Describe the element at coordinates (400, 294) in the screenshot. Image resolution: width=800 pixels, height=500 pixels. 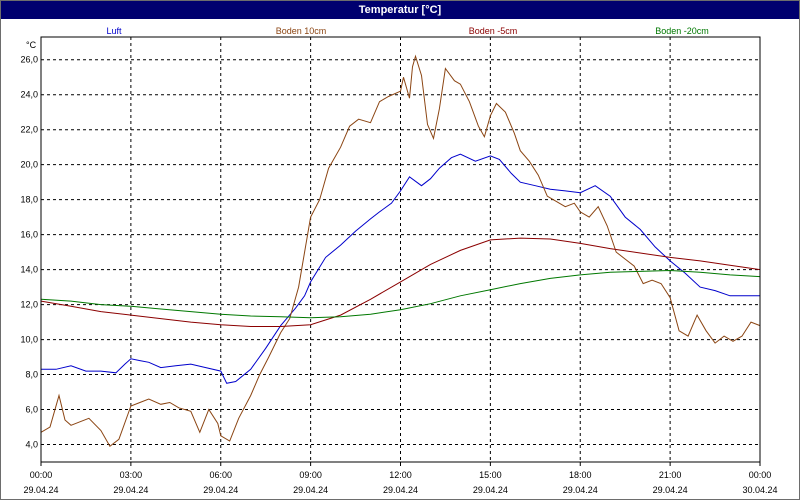
I see `series-line-boden-20cm` at that location.